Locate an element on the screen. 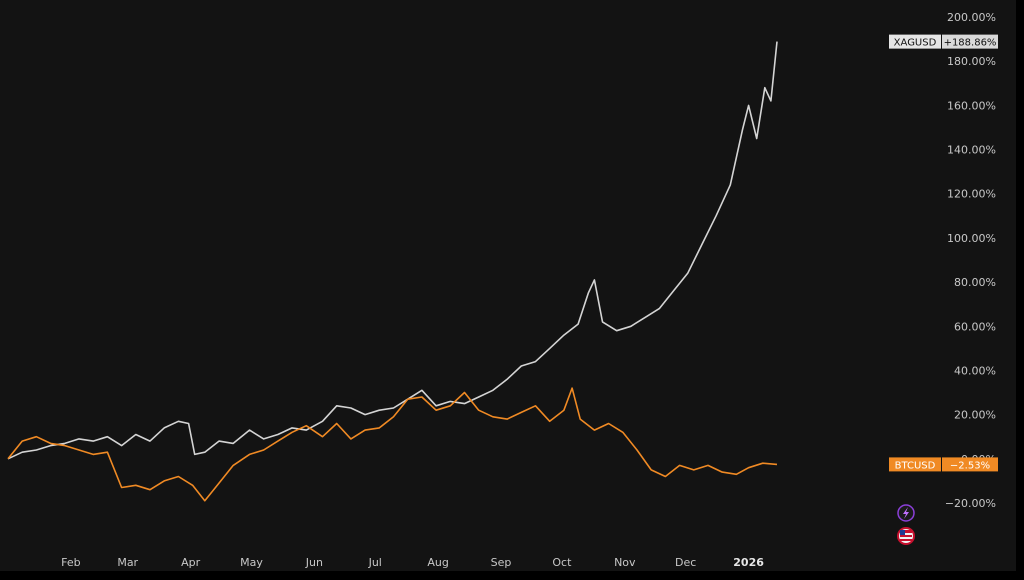 The height and width of the screenshot is (580, 1024). x-tick-label: Dec is located at coordinates (685, 562).